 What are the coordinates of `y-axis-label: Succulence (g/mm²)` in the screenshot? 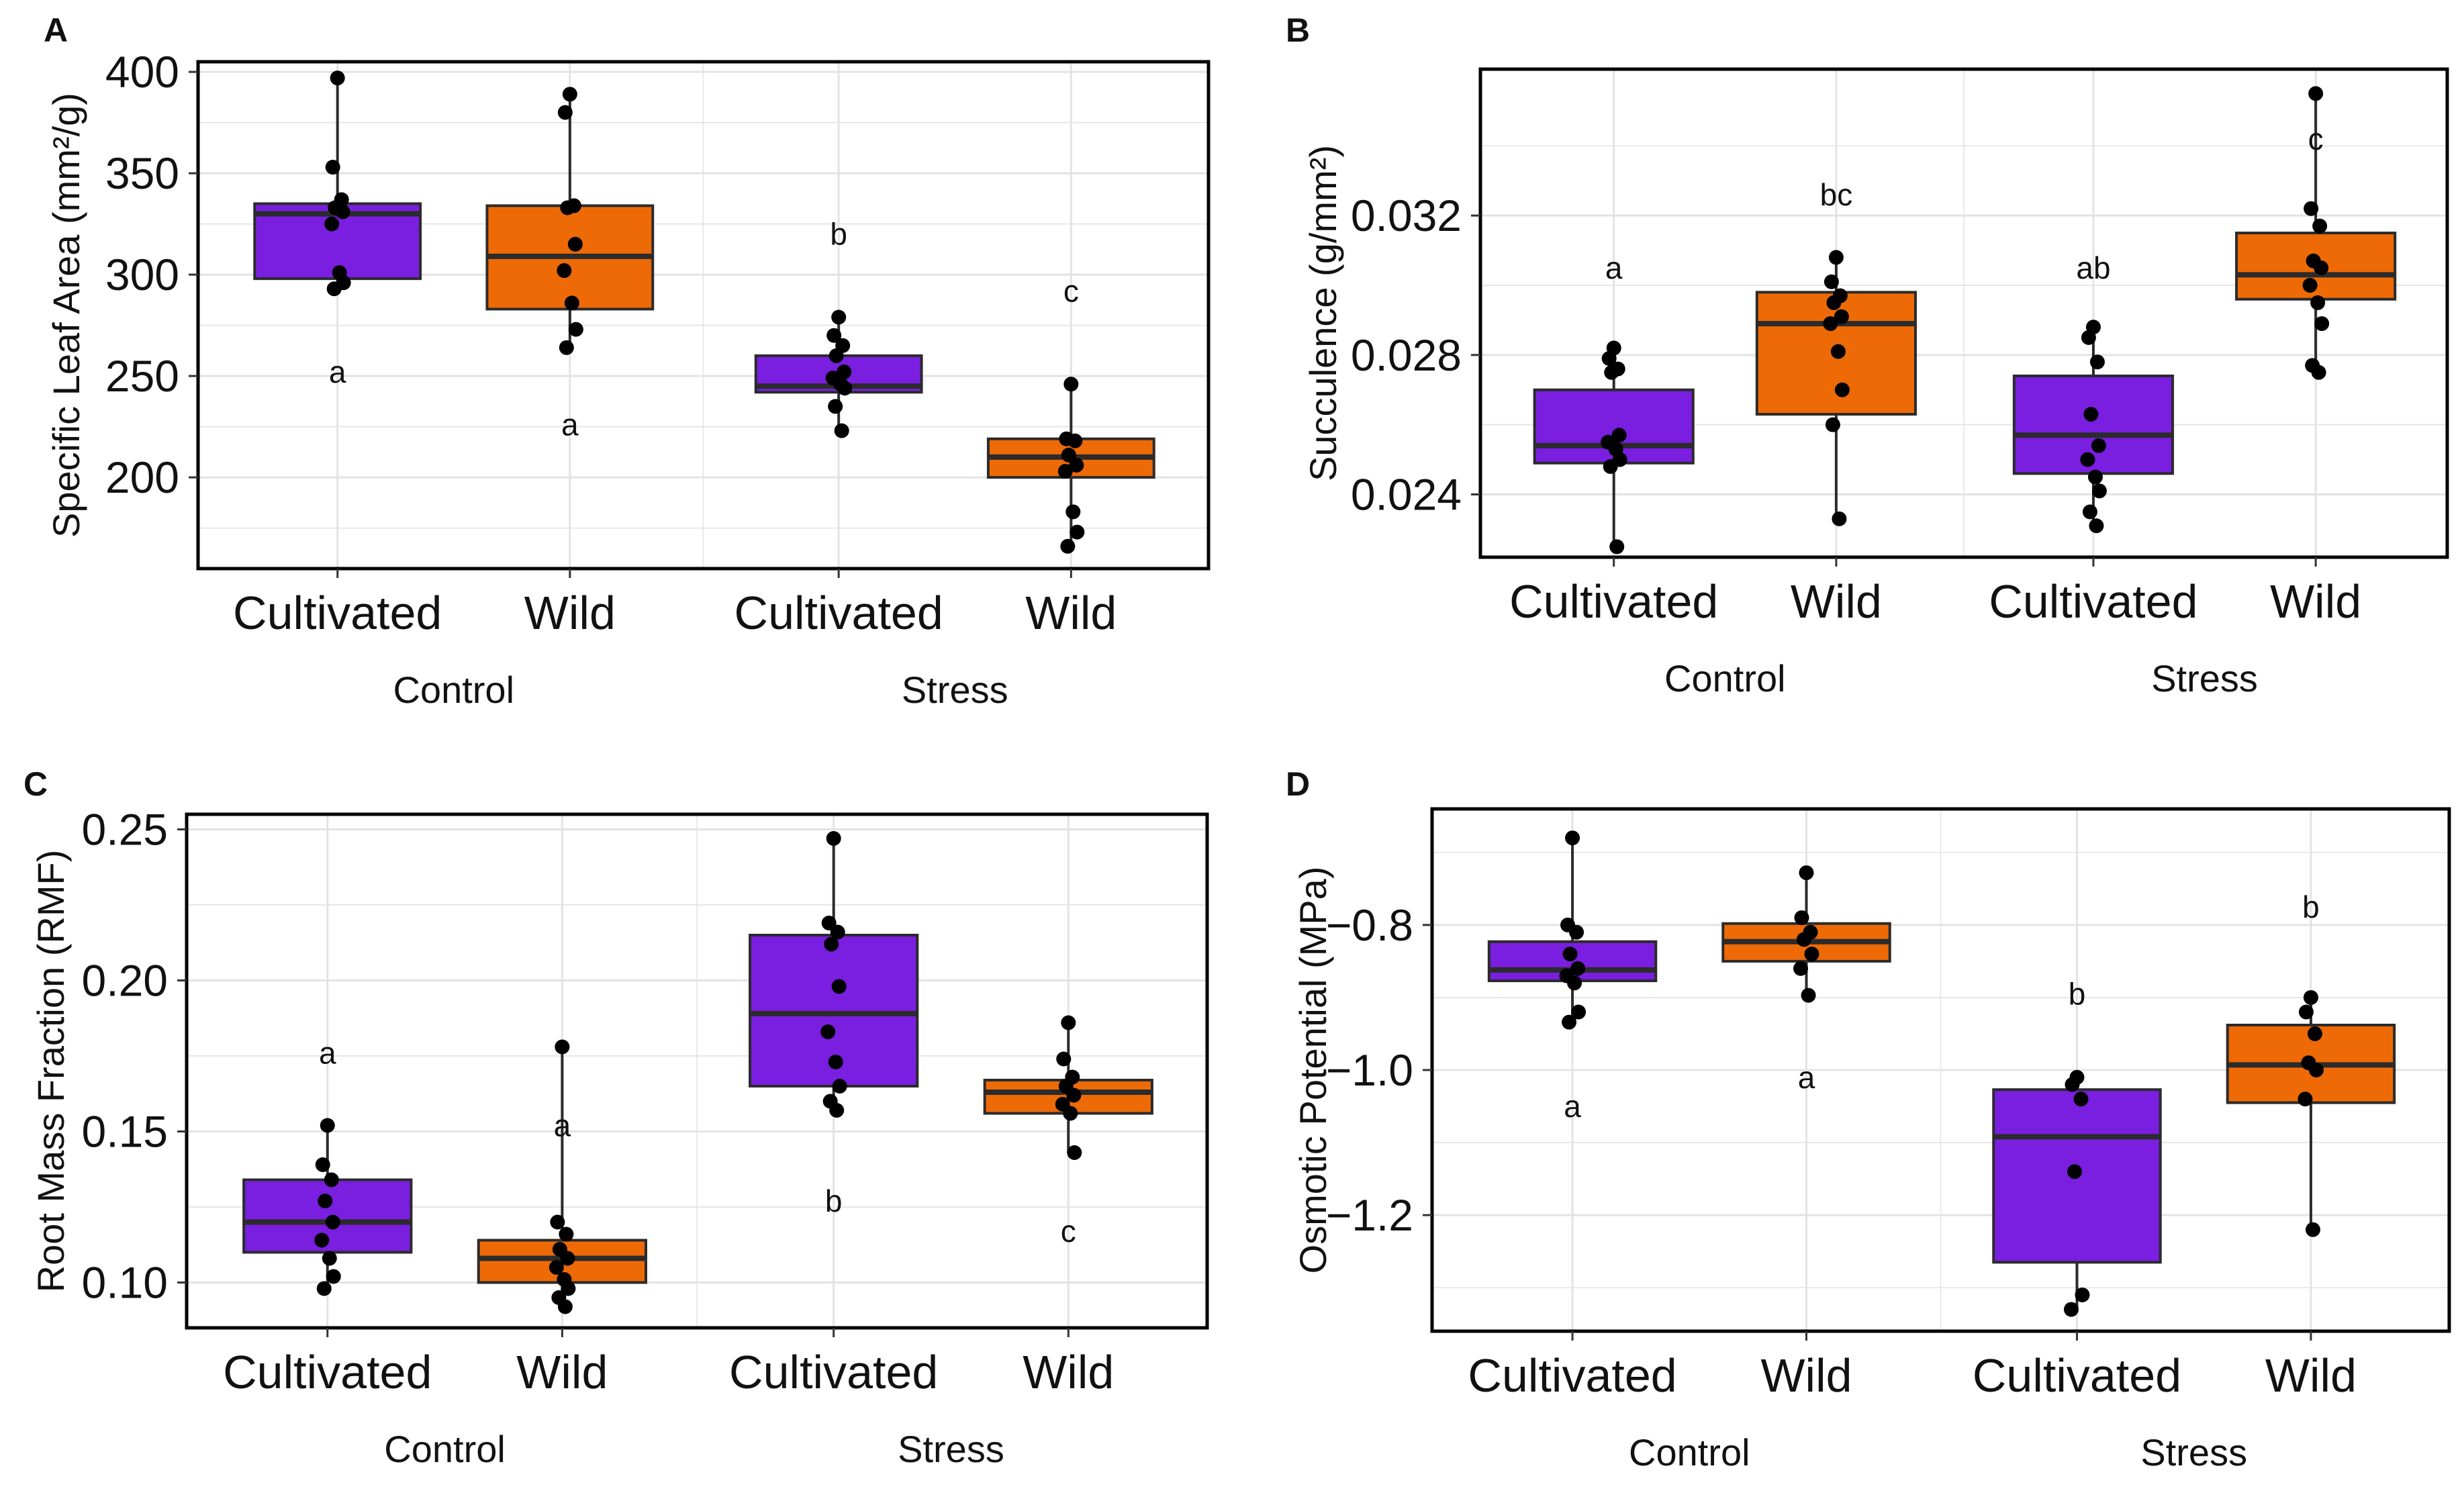 It's located at (1323, 313).